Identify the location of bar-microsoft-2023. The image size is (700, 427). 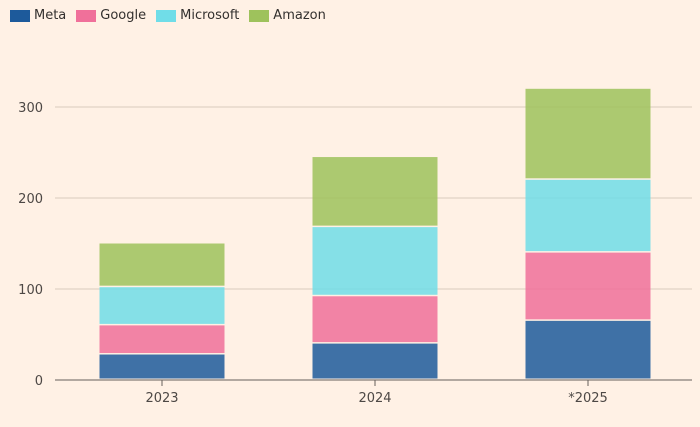
(162, 305).